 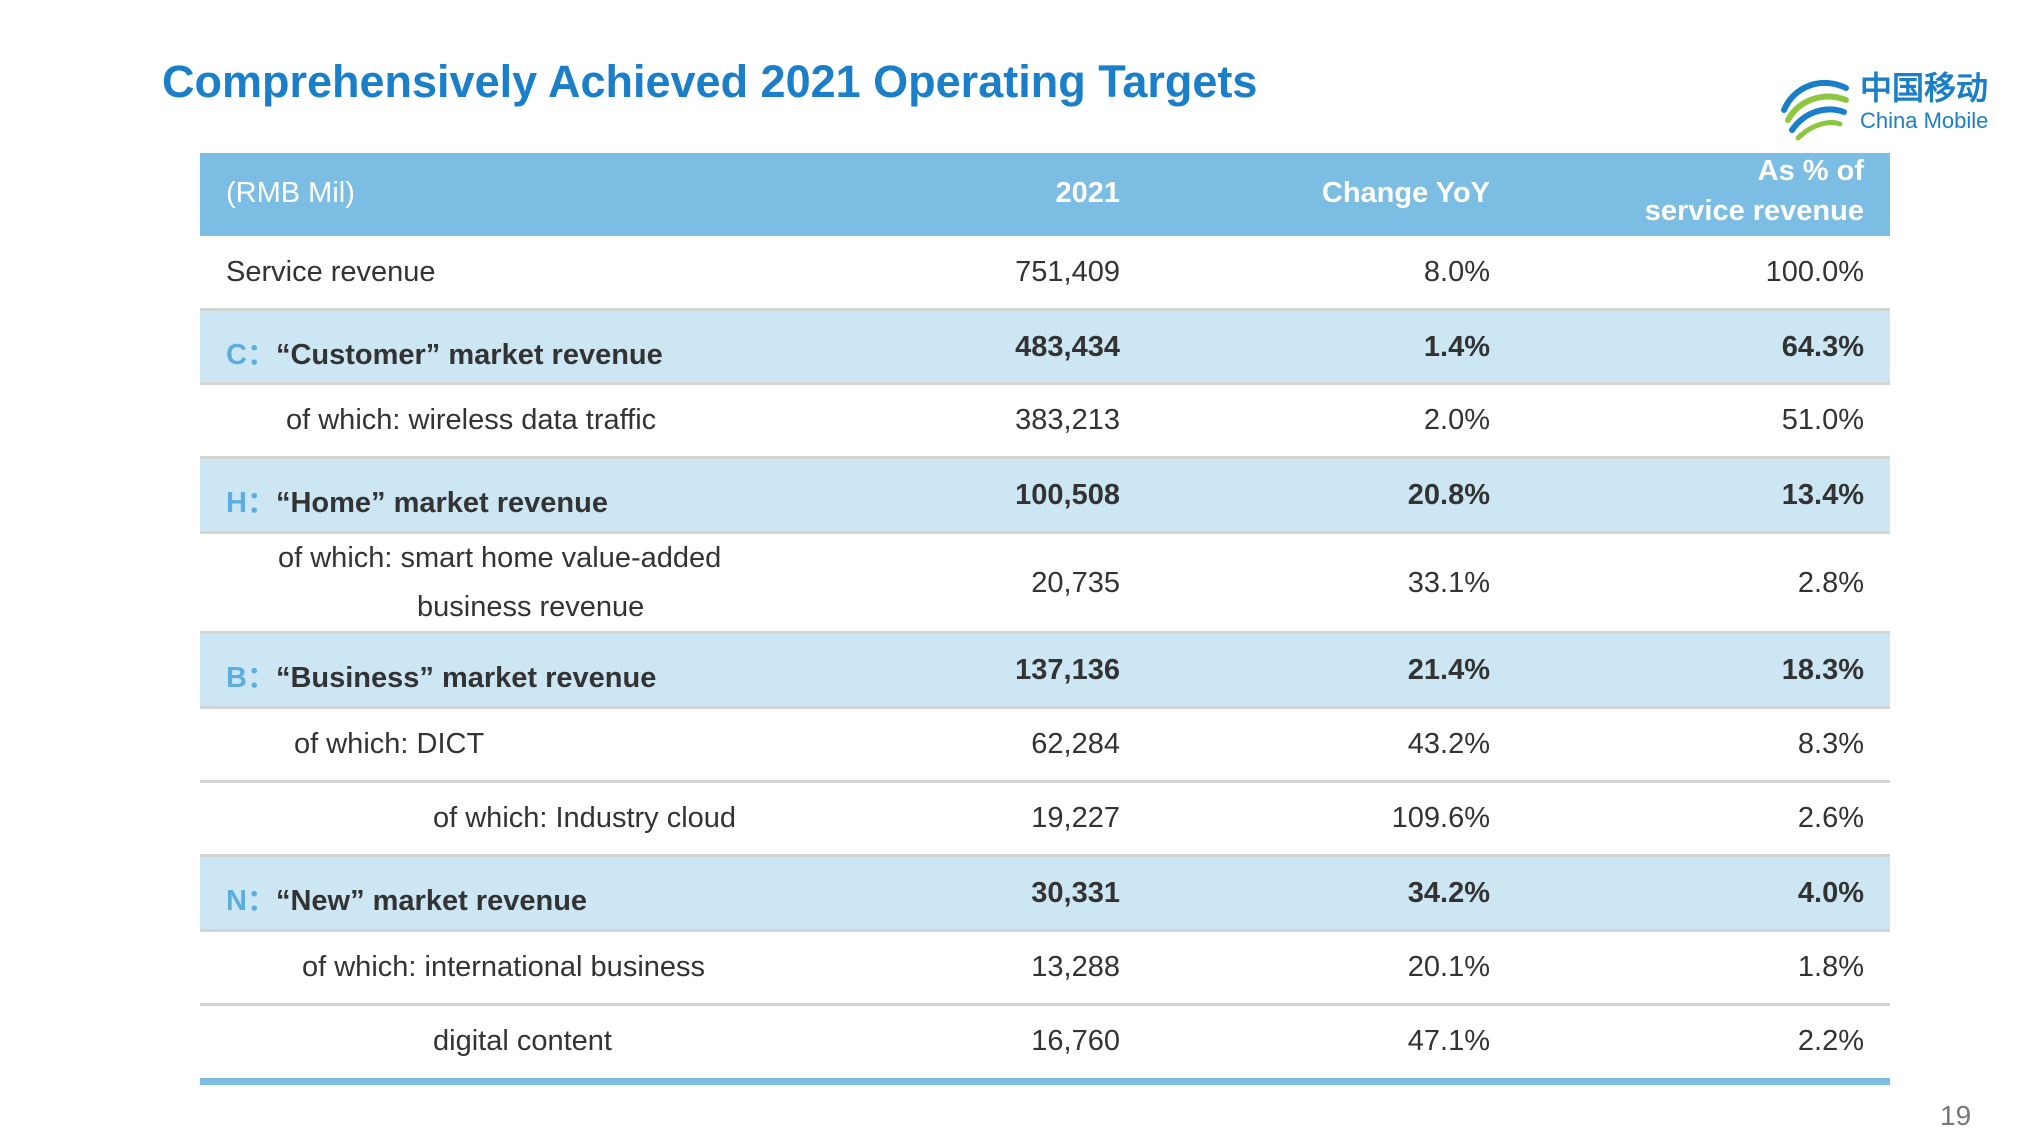 What do you see at coordinates (466, 678) in the screenshot?
I see `segment-label: “Business” market revenue` at bounding box center [466, 678].